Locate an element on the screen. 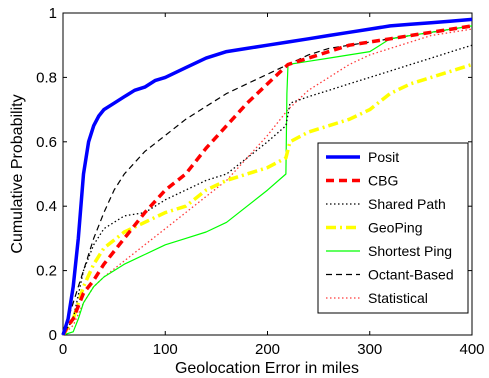  y-tick-label: 0.6 is located at coordinates (46, 142).